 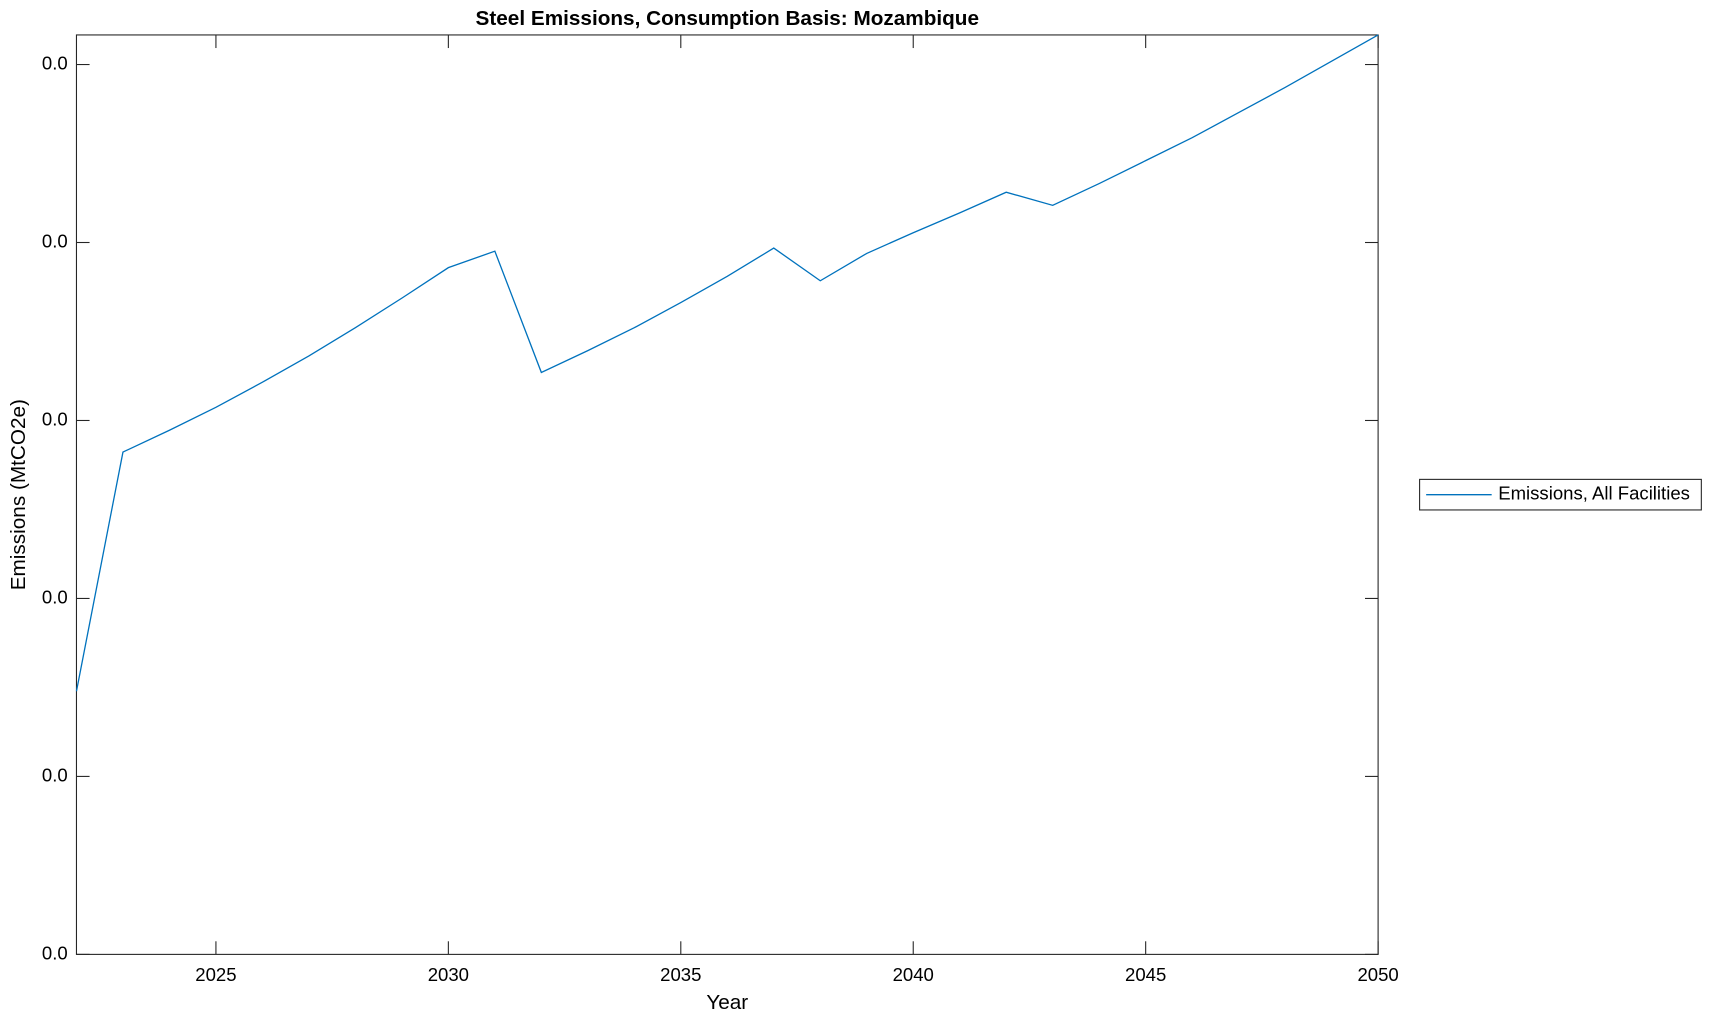 I want to click on x-tick-label: 2035, so click(x=680, y=974).